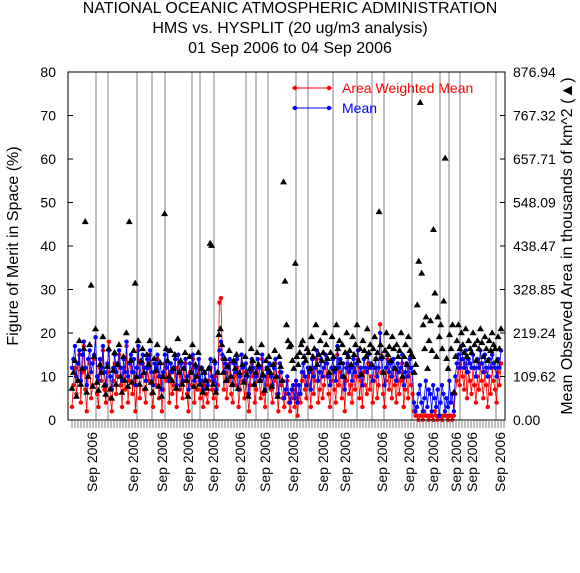  Describe the element at coordinates (345, 462) in the screenshot. I see `x-tick-label-9: Sep 2006` at that location.